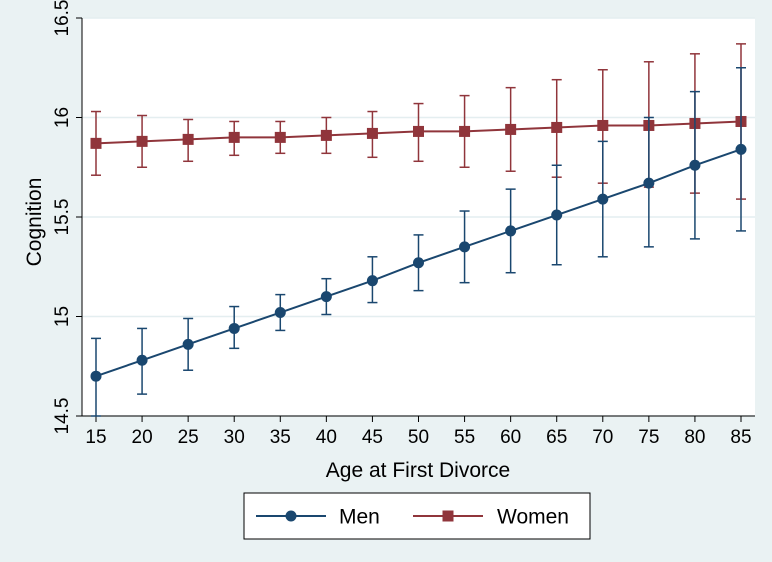  What do you see at coordinates (694, 437) in the screenshot?
I see `x-tick-label: 80` at bounding box center [694, 437].